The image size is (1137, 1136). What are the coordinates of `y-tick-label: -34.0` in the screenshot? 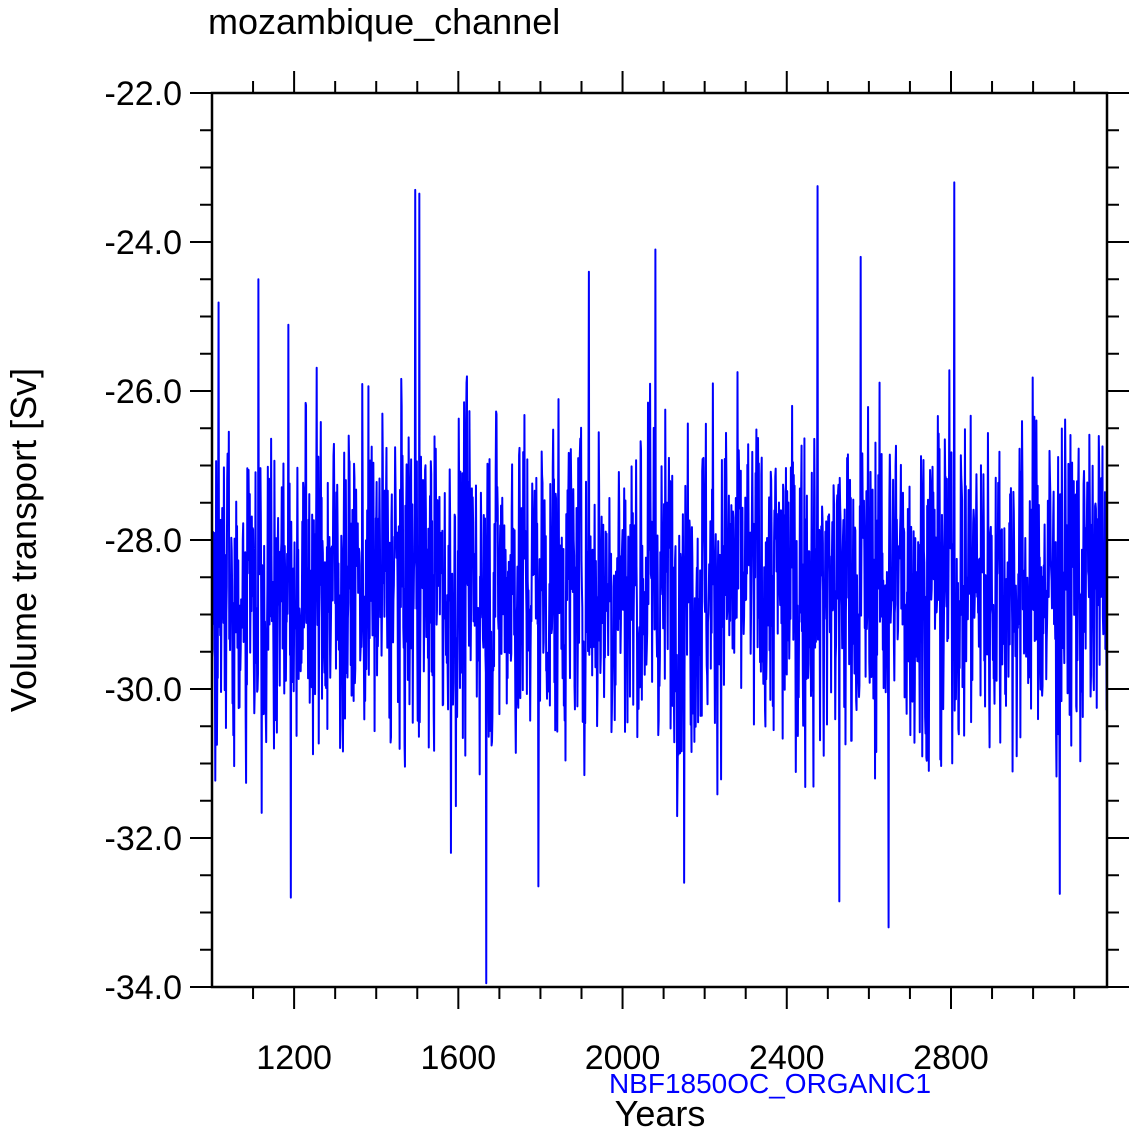 It's located at (144, 988).